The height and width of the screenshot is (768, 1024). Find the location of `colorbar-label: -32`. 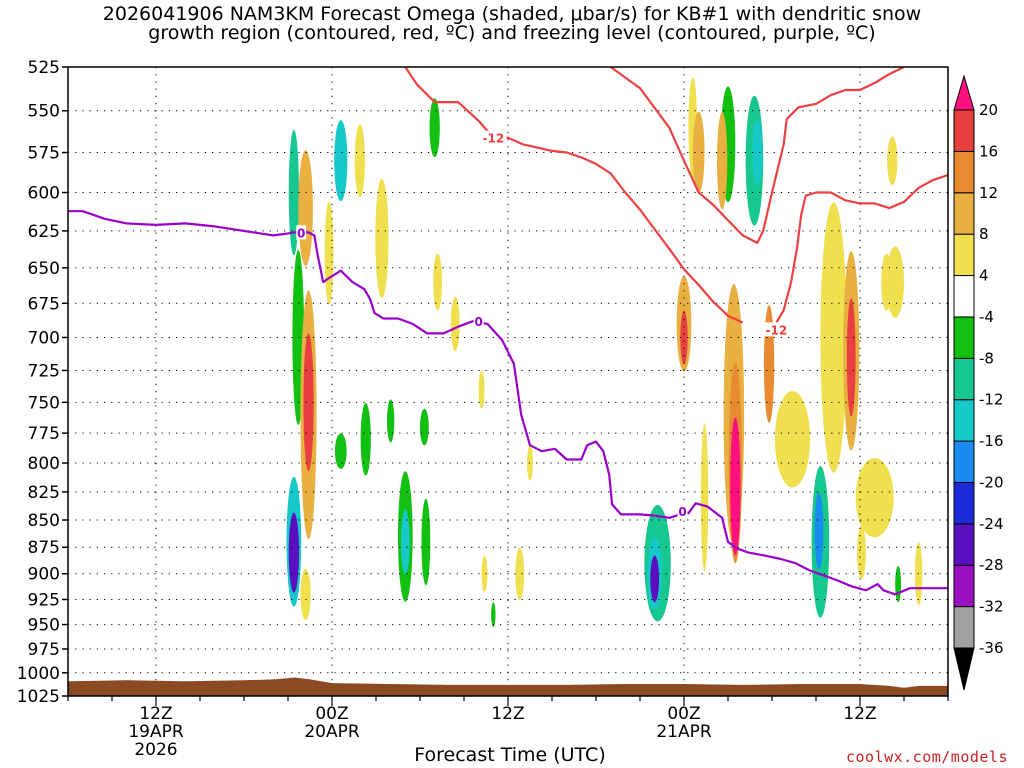

colorbar-label: -32 is located at coordinates (991, 607).